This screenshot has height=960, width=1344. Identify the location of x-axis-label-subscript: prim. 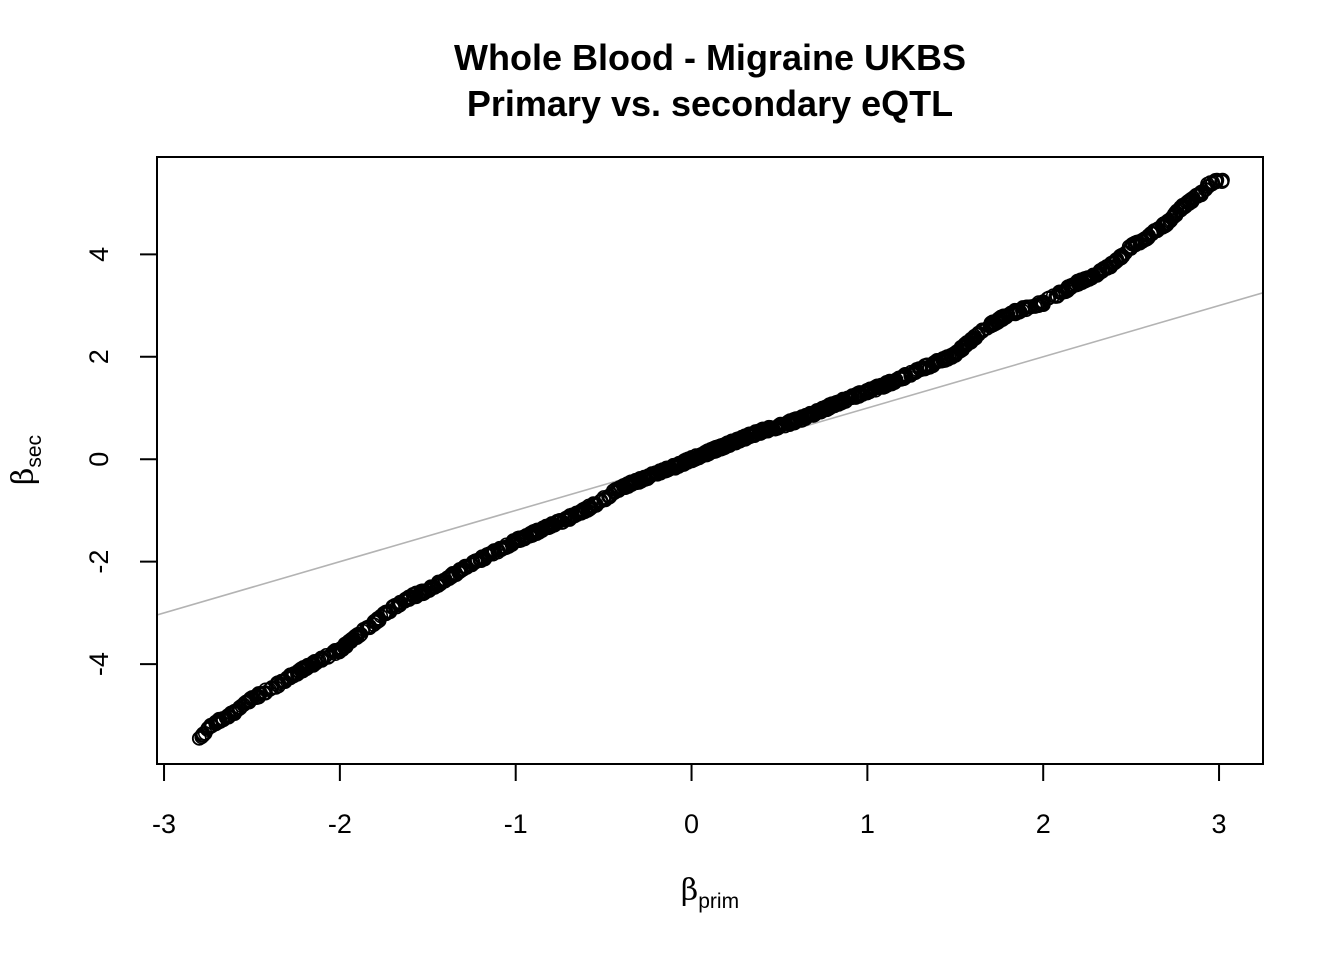
(718, 901).